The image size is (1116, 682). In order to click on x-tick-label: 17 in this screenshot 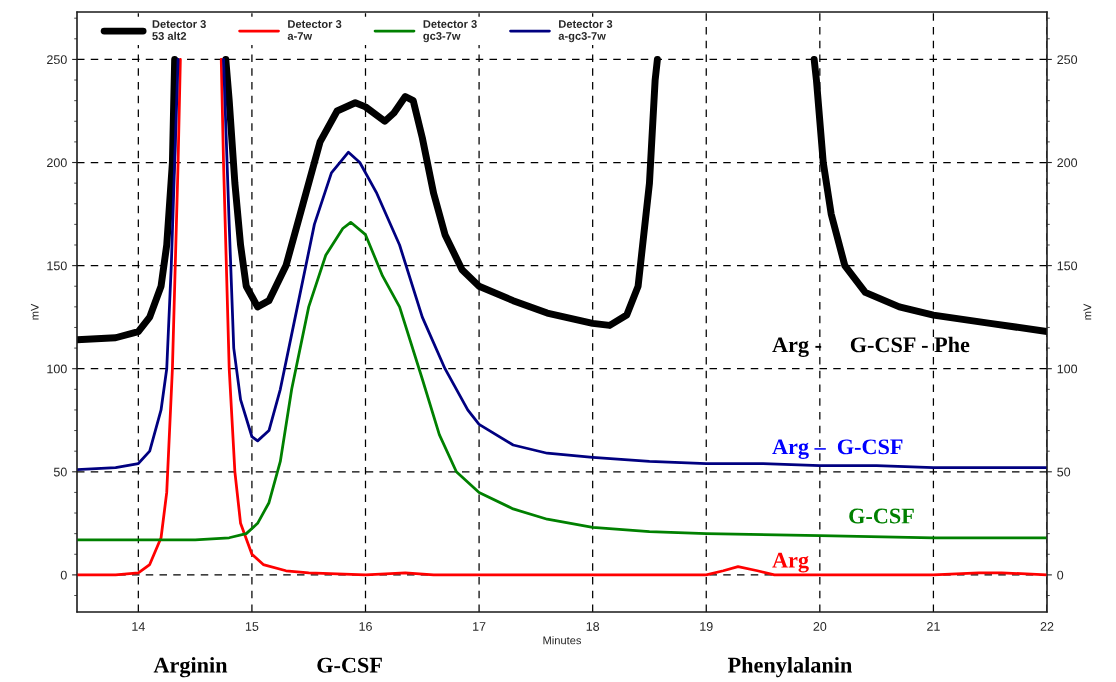, I will do `click(479, 626)`.